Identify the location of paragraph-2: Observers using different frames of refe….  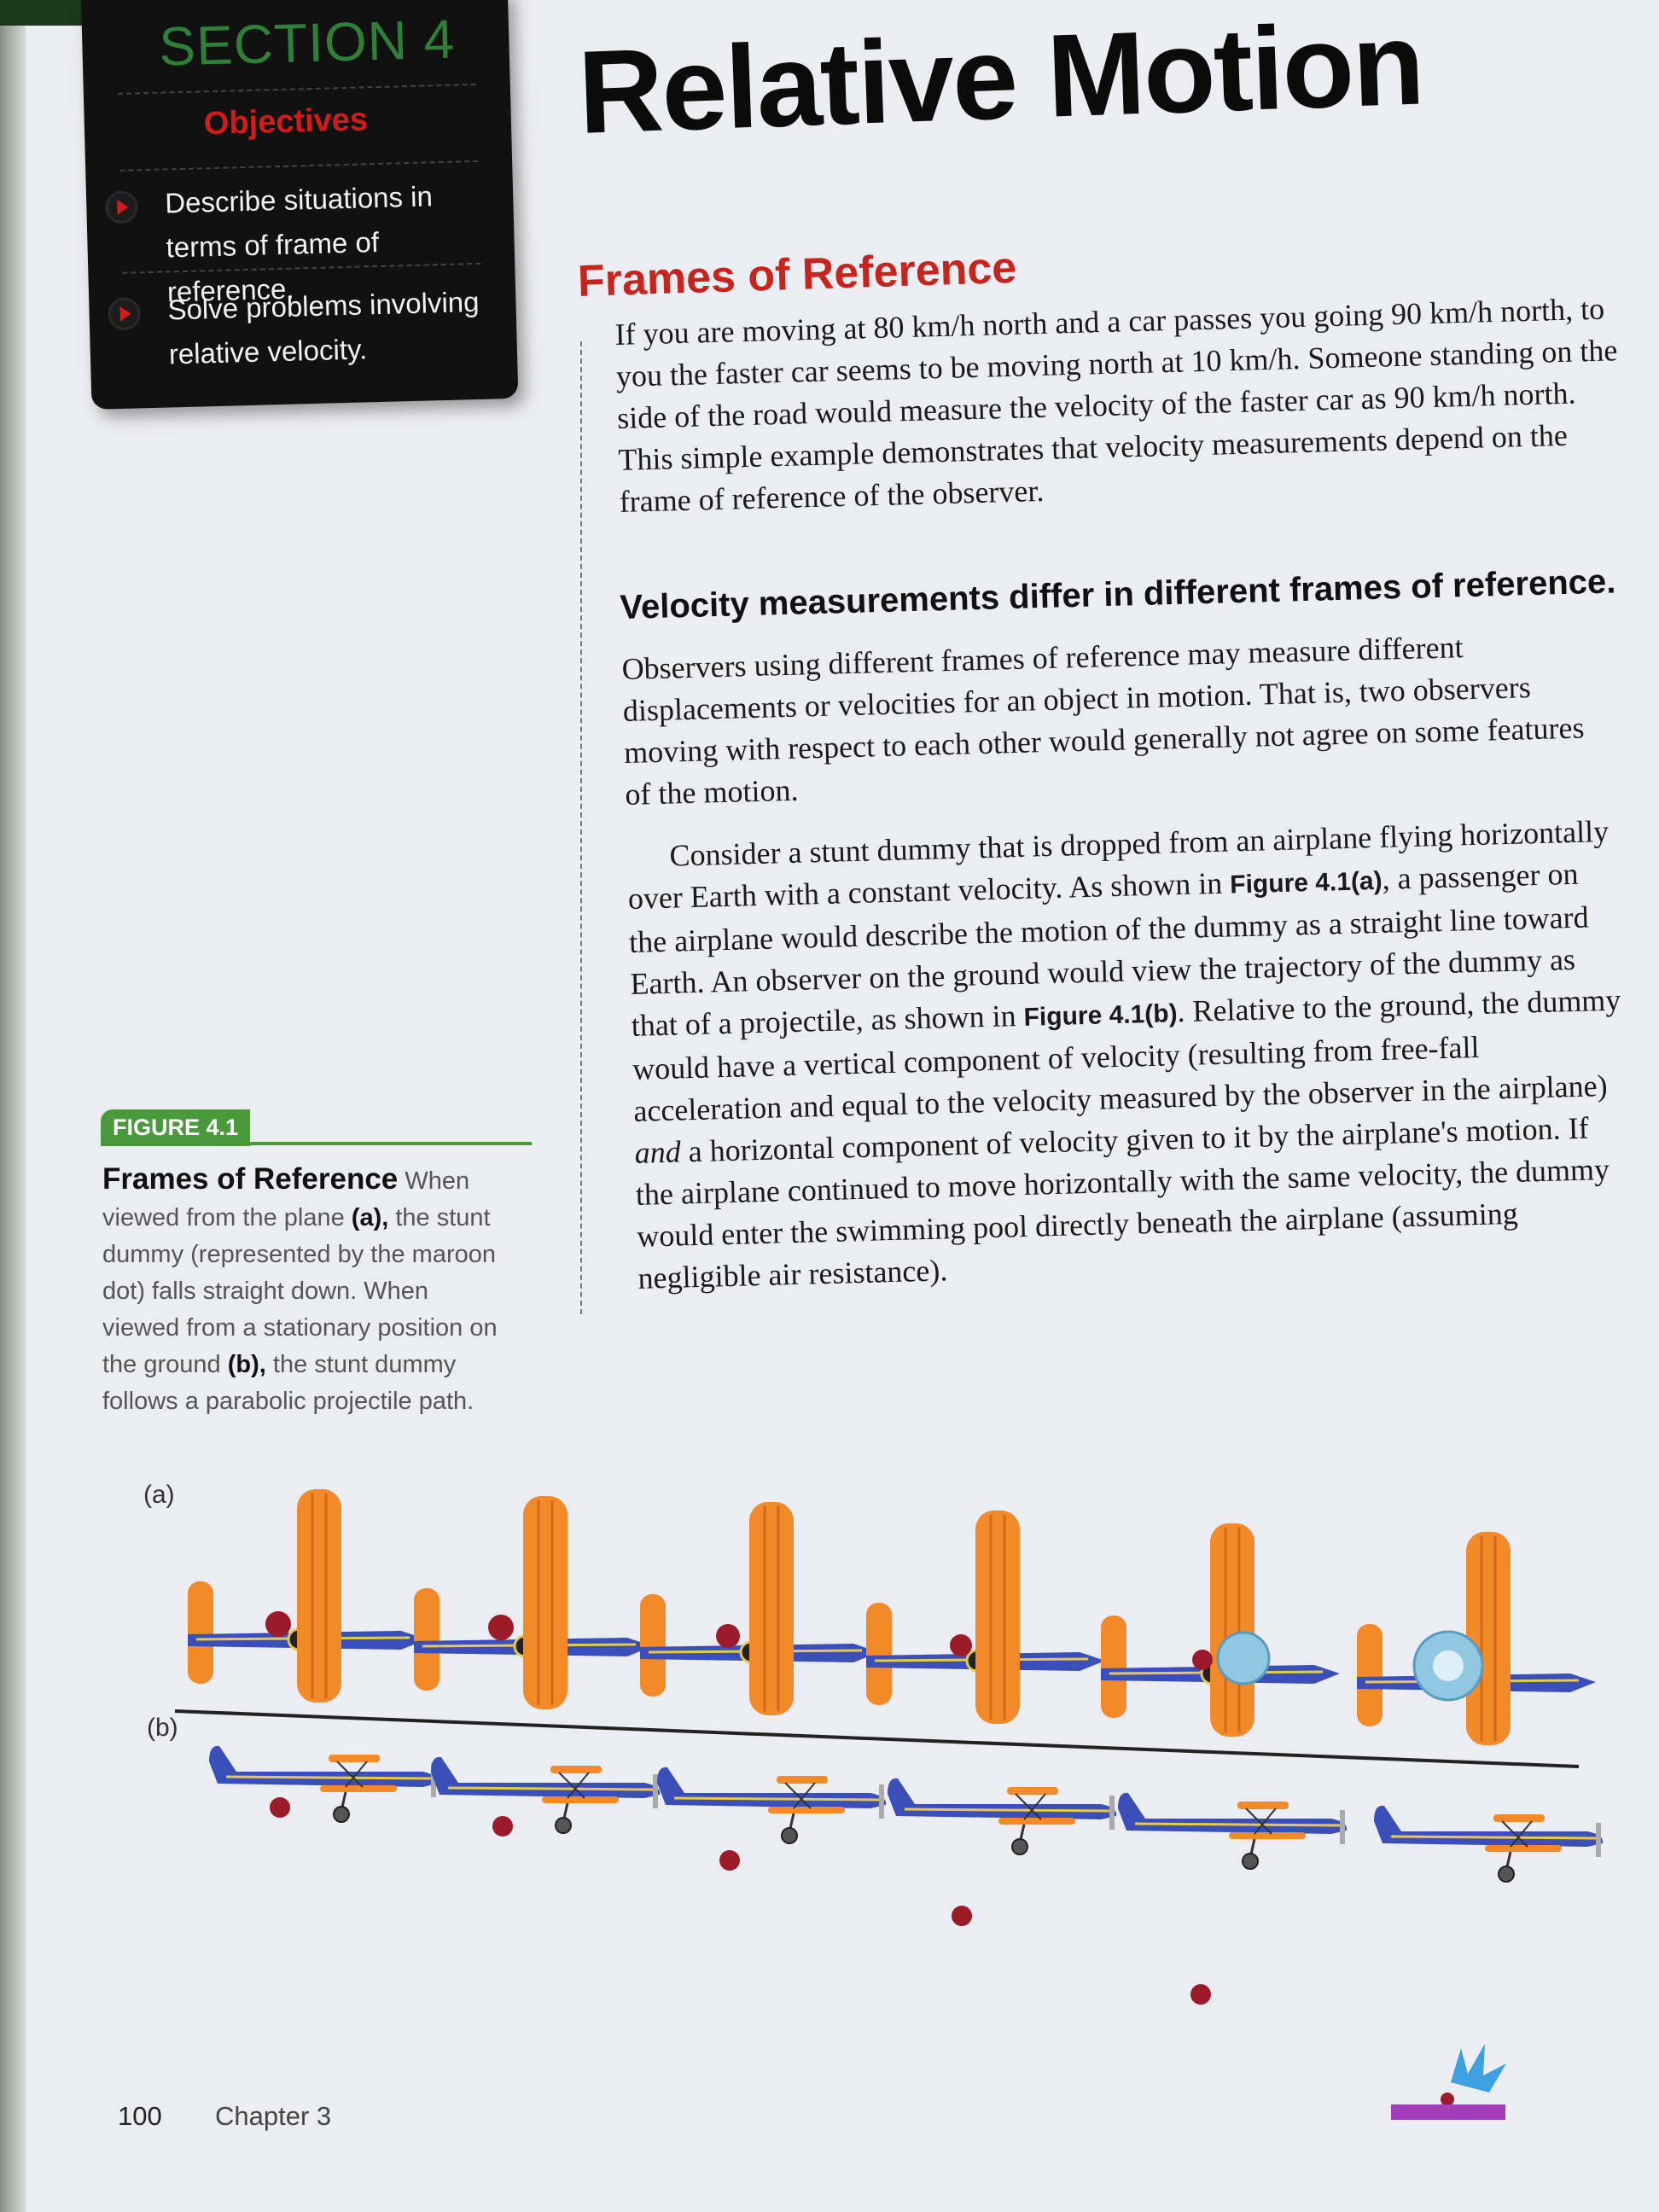
(1103, 721).